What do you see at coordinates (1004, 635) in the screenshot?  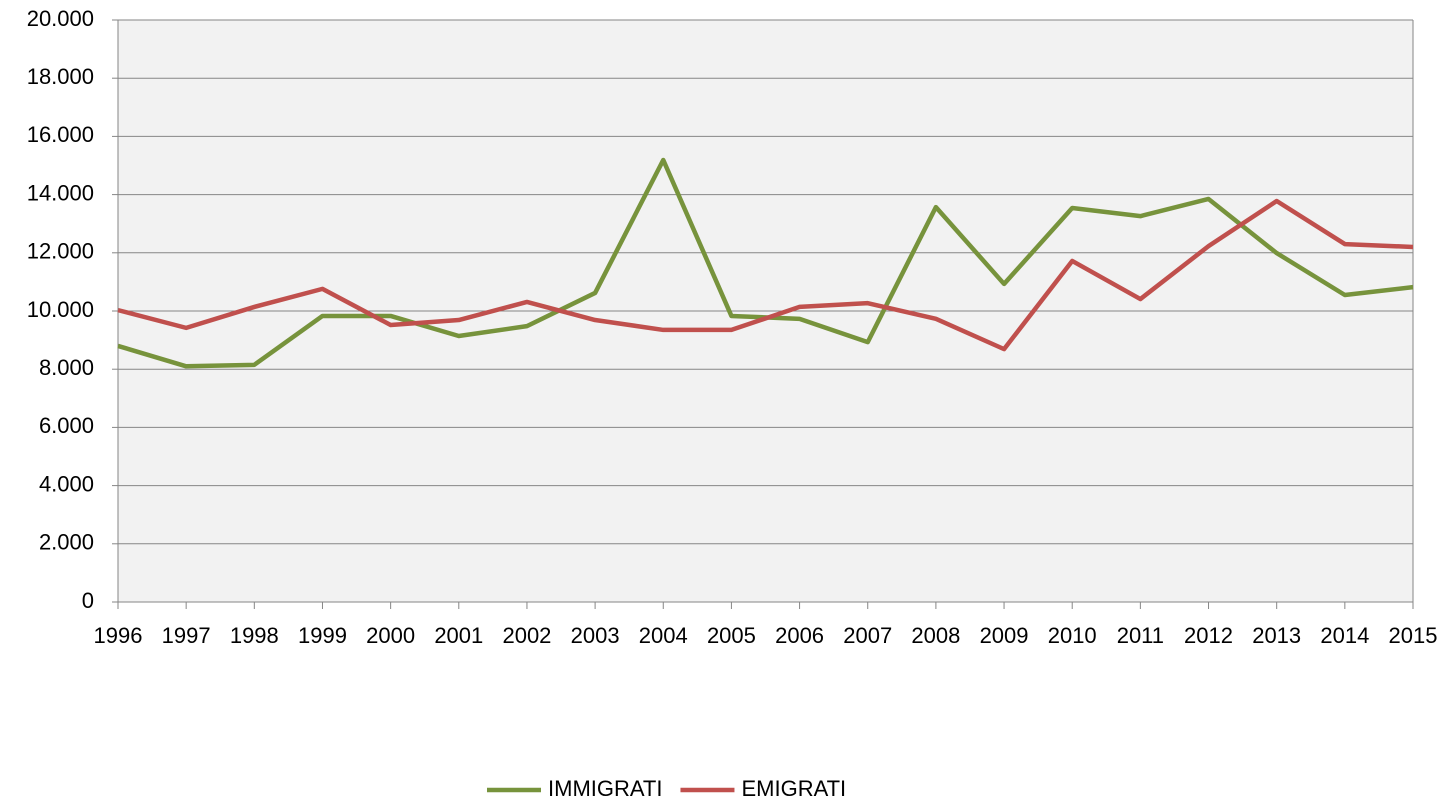 I see `x-tick-label: 2009` at bounding box center [1004, 635].